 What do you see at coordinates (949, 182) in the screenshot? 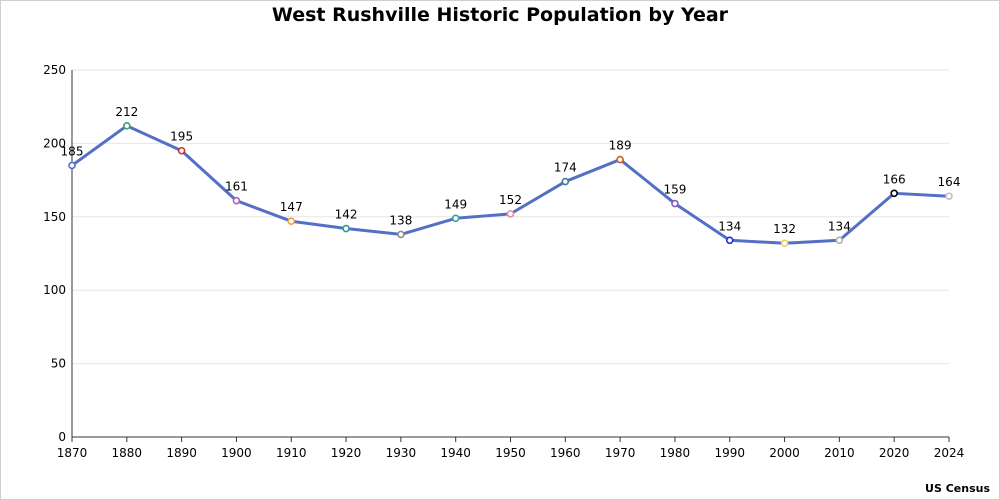
I see `data-label: 164` at bounding box center [949, 182].